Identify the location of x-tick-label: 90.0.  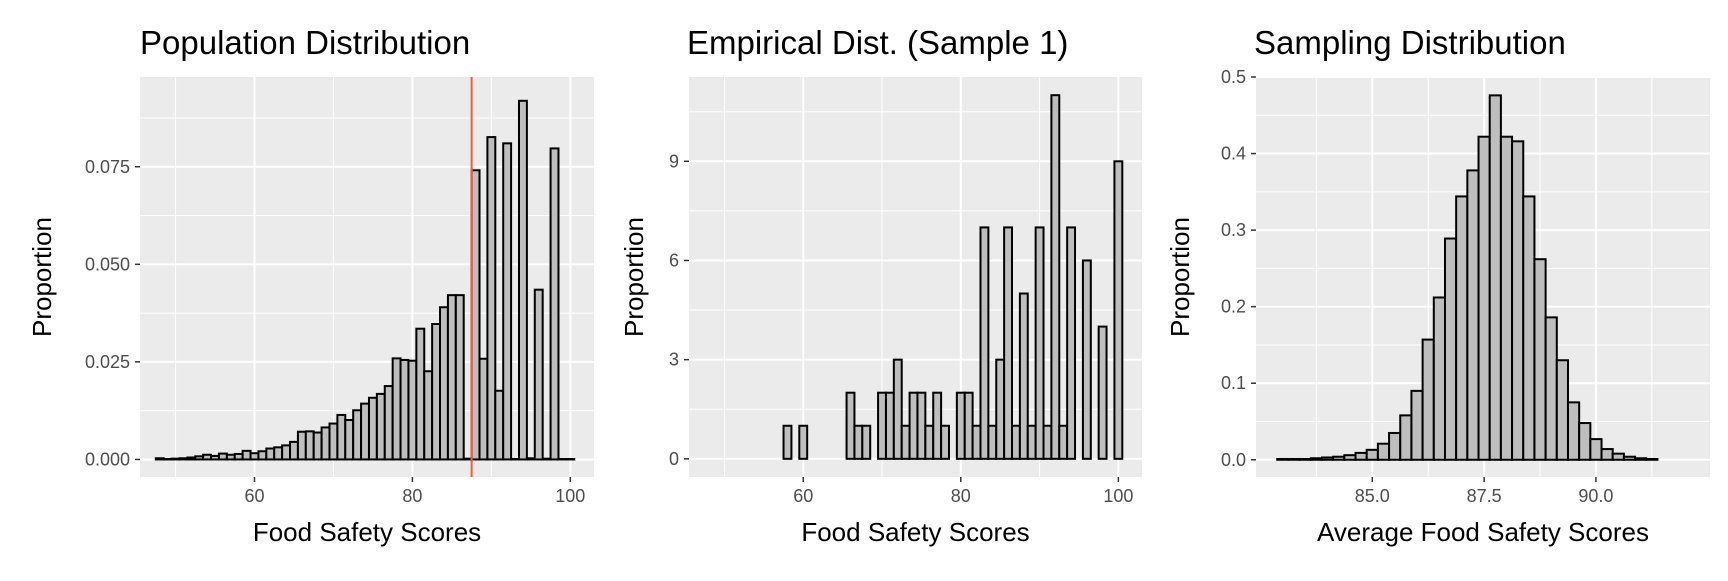
(1595, 496).